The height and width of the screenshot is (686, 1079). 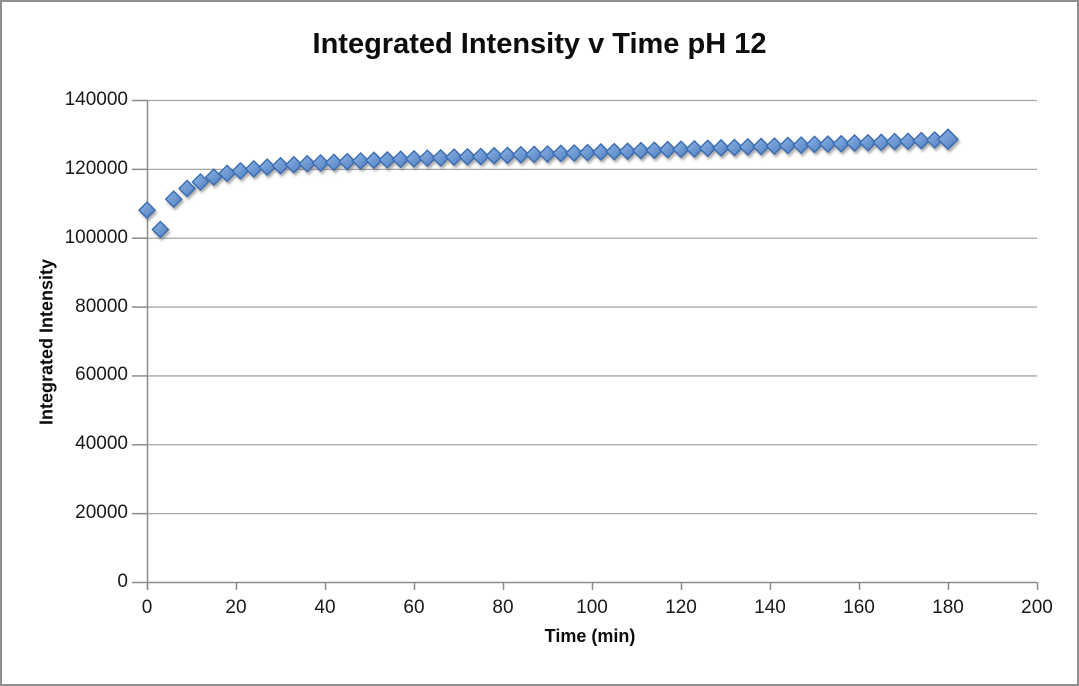 What do you see at coordinates (859, 607) in the screenshot?
I see `x-tick-label: 160` at bounding box center [859, 607].